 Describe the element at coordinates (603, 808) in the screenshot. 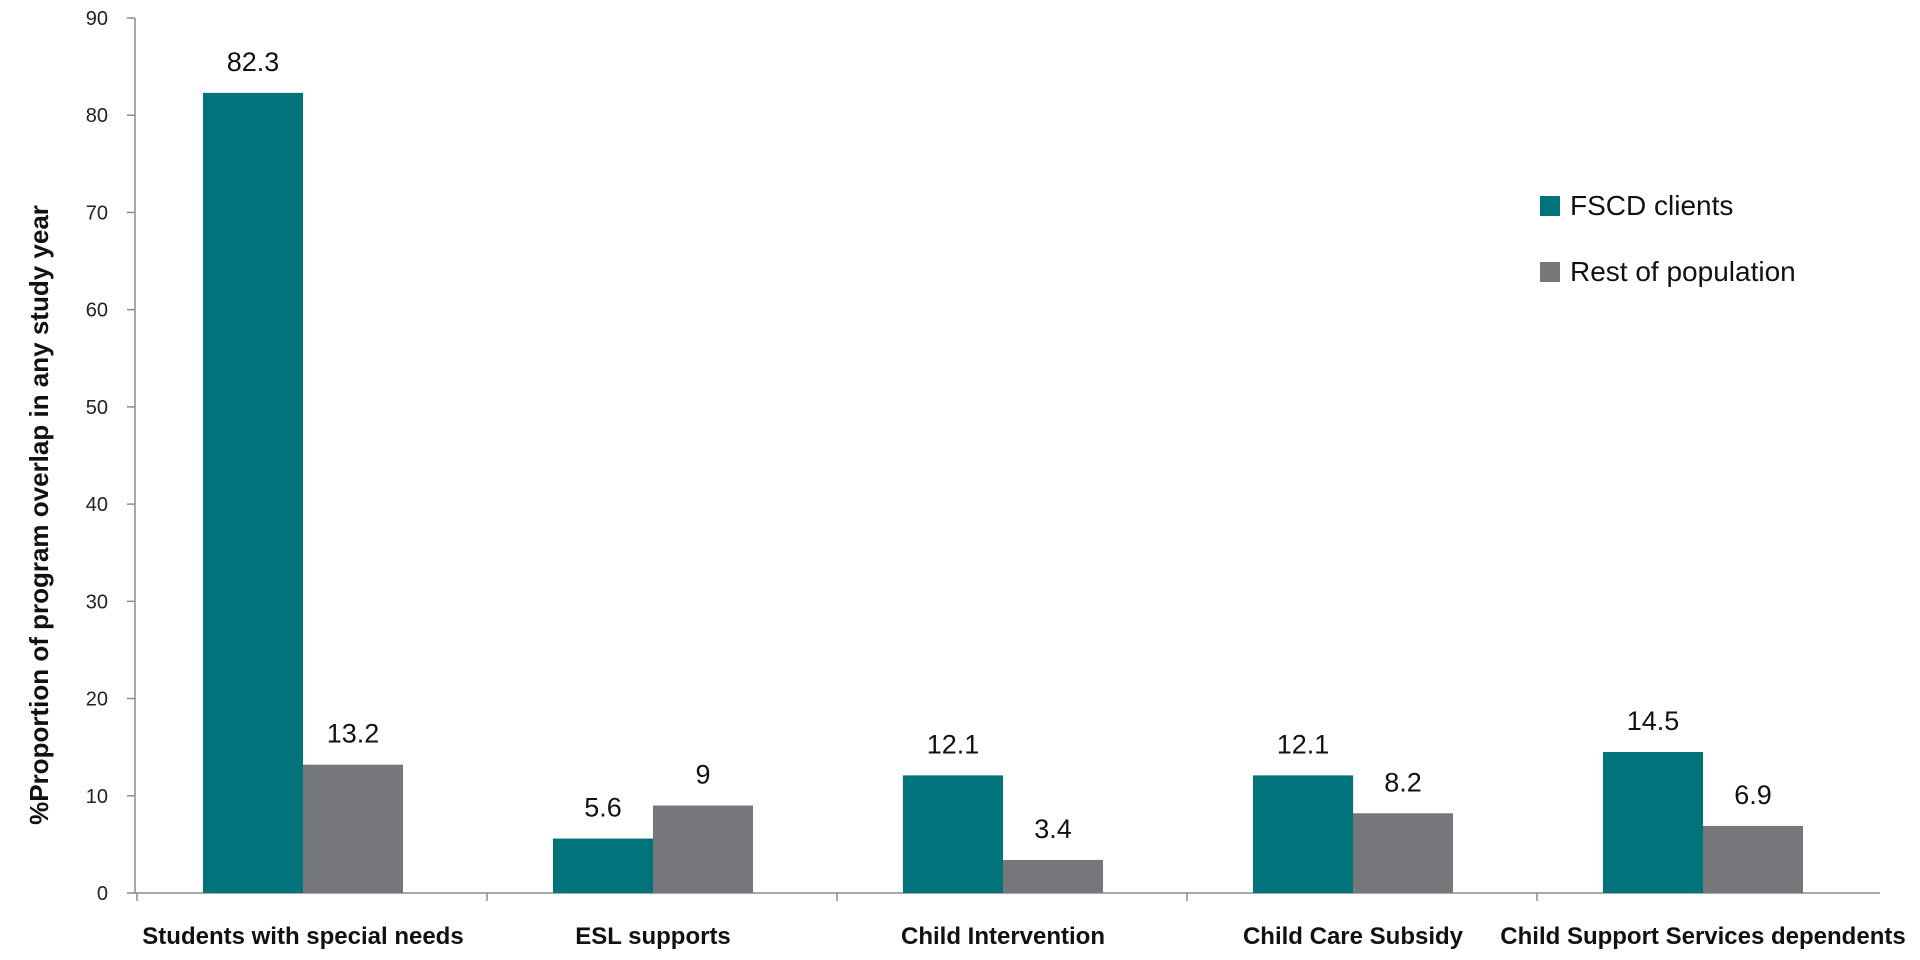

I see `data-label: 5.6` at that location.